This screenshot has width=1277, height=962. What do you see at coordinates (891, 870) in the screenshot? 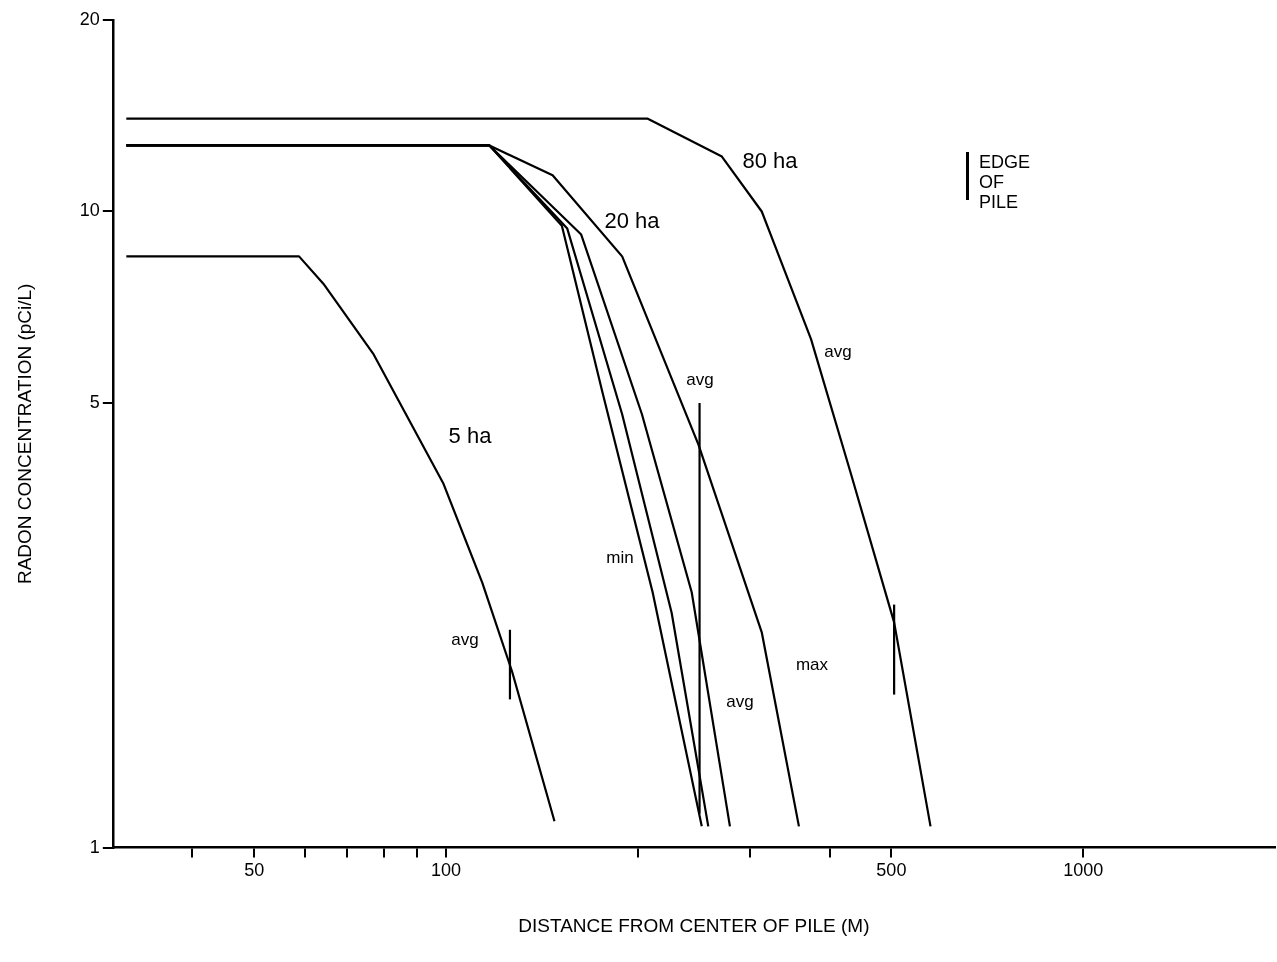
I see `x-tick-label: 500` at bounding box center [891, 870].